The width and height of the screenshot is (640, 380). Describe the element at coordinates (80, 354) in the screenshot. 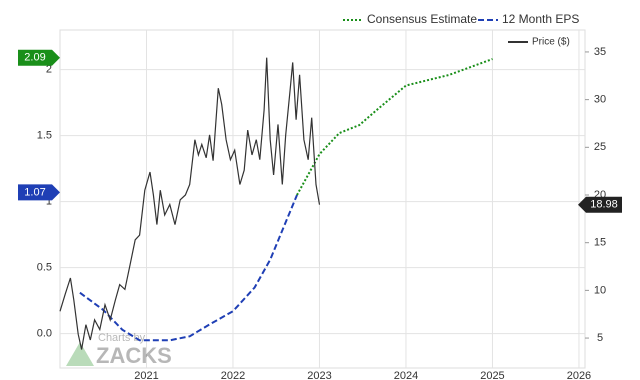

I see `watermark-logo` at that location.